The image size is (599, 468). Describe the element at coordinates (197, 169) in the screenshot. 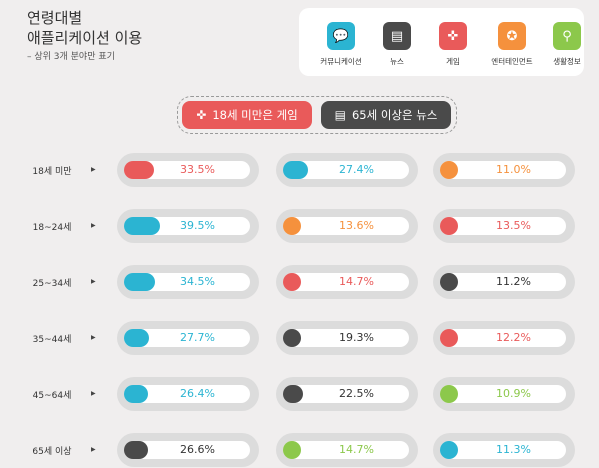

I see `data-label: 33.5%` at that location.